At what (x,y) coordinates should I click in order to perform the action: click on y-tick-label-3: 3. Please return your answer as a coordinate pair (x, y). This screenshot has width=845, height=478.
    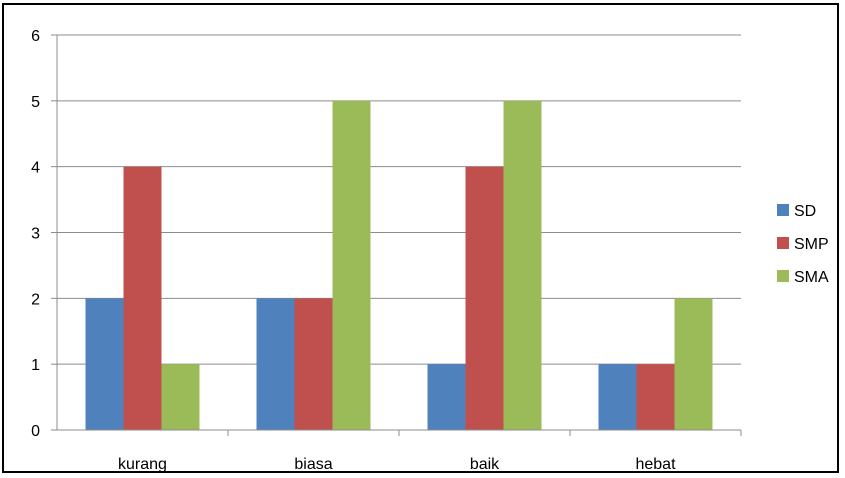
    Looking at the image, I should click on (35, 234).